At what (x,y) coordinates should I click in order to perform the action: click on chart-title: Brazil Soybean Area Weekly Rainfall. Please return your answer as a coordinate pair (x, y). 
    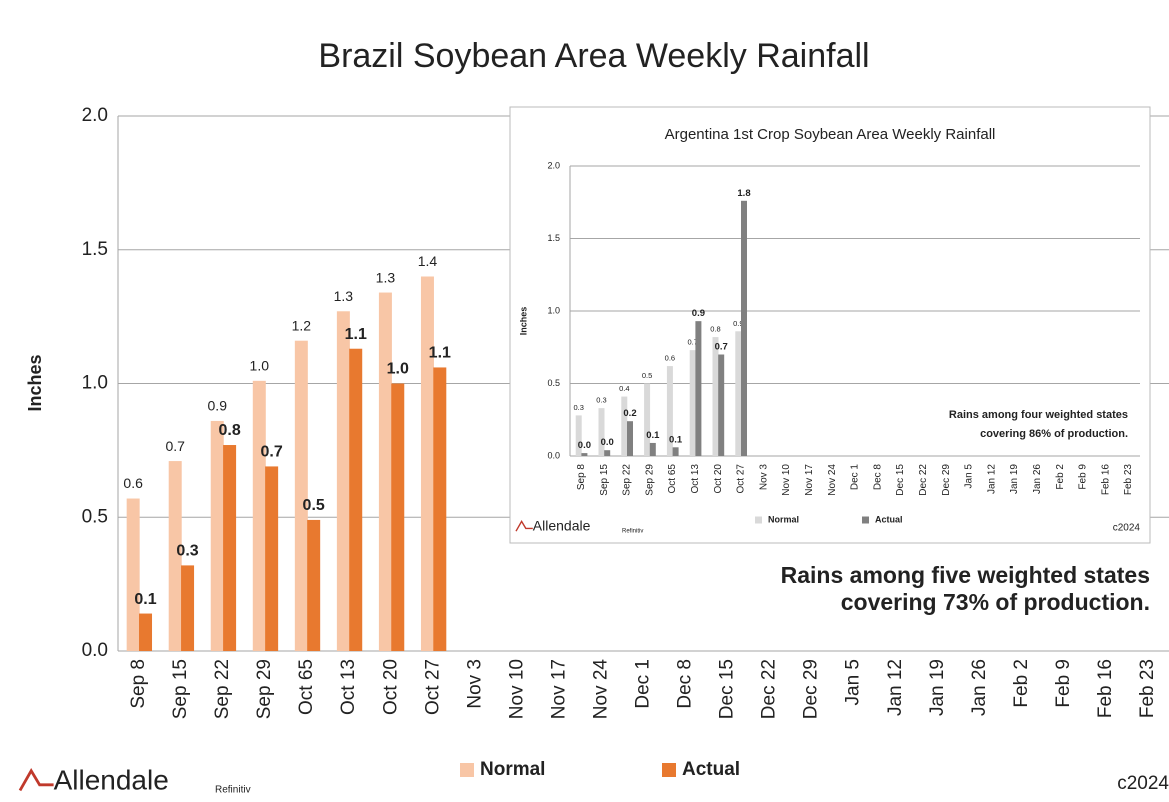
    Looking at the image, I should click on (593, 56).